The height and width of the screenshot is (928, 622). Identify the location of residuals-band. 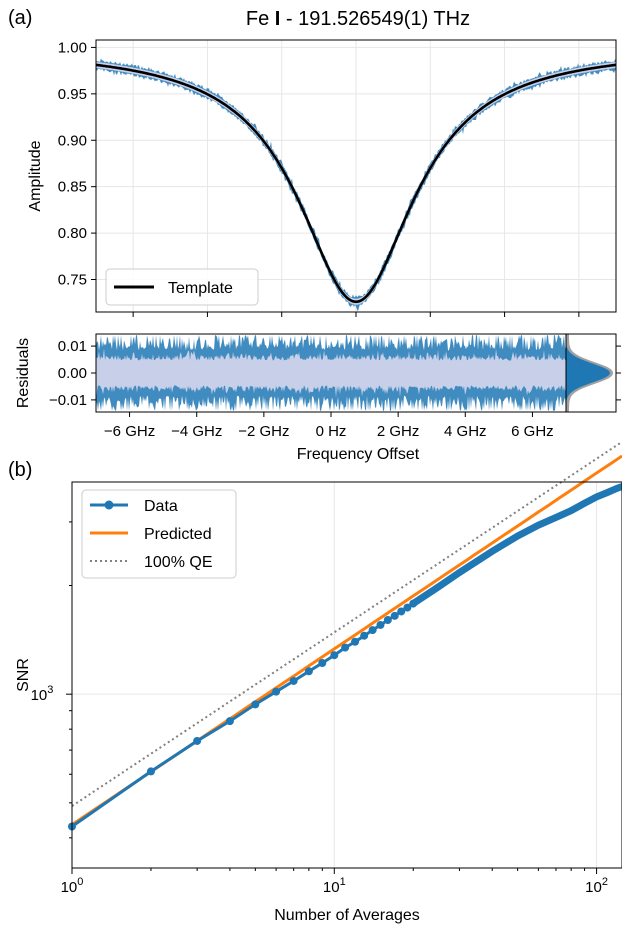
(331, 373).